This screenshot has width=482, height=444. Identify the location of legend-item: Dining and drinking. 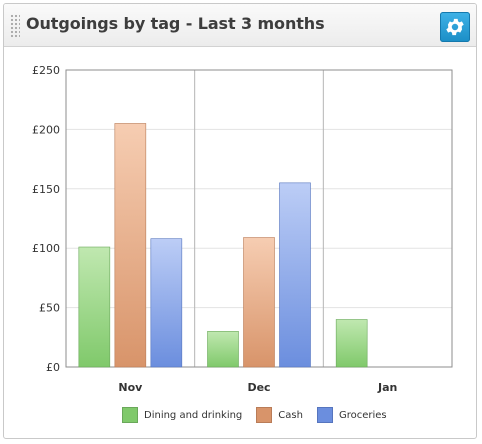
(182, 415).